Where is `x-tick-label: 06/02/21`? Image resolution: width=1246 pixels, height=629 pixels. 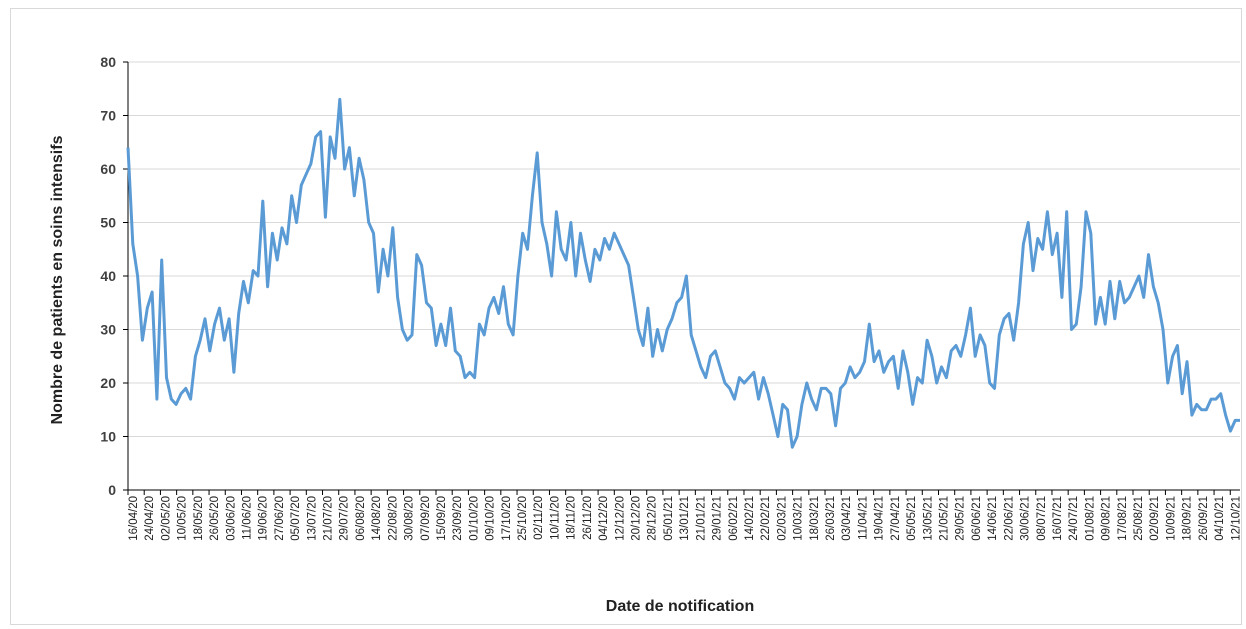
x-tick-label: 06/02/21 is located at coordinates (734, 518).